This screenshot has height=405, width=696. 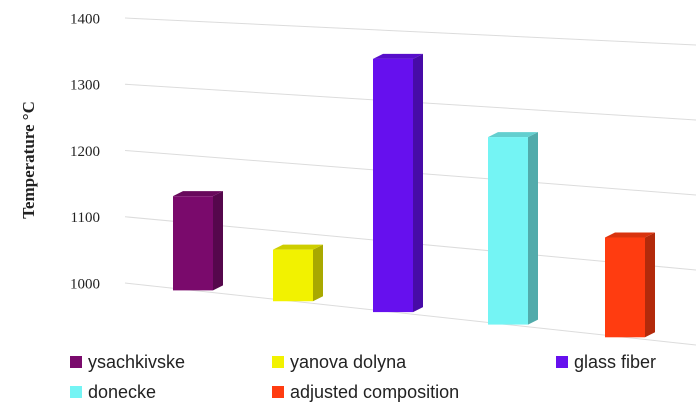 What do you see at coordinates (28, 160) in the screenshot?
I see `y-axis-label: Temperature °C` at bounding box center [28, 160].